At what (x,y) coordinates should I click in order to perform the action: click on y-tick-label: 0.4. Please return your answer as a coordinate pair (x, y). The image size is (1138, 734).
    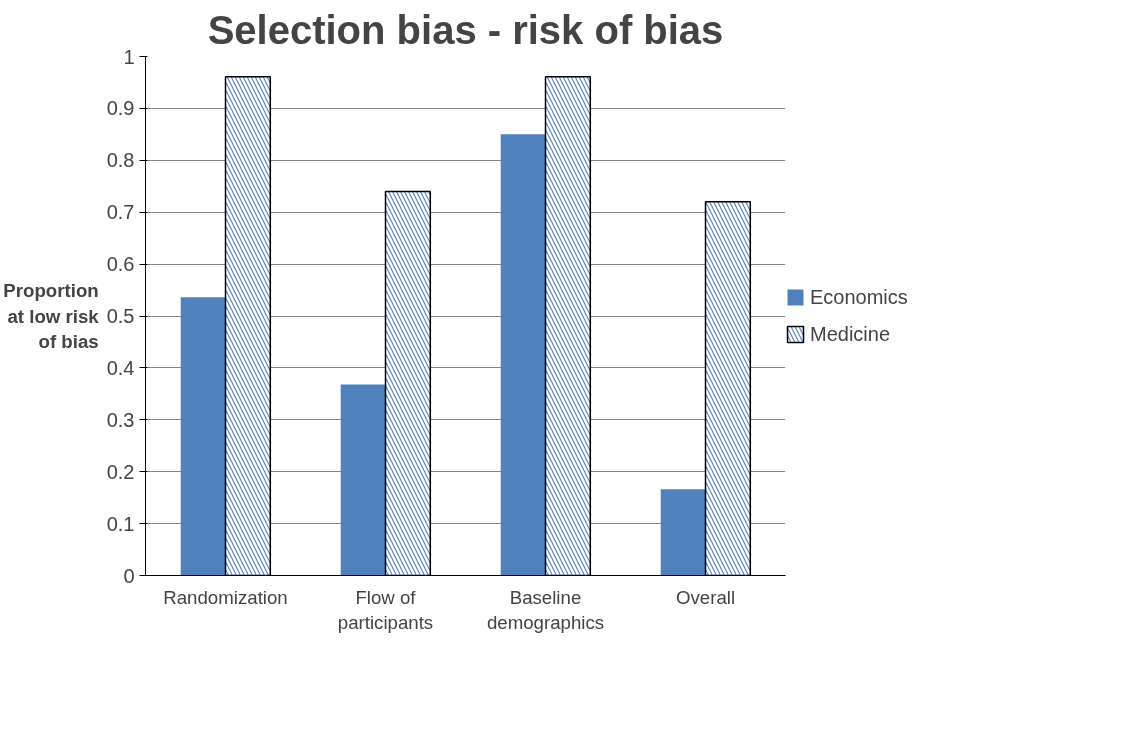
    Looking at the image, I should click on (120, 367).